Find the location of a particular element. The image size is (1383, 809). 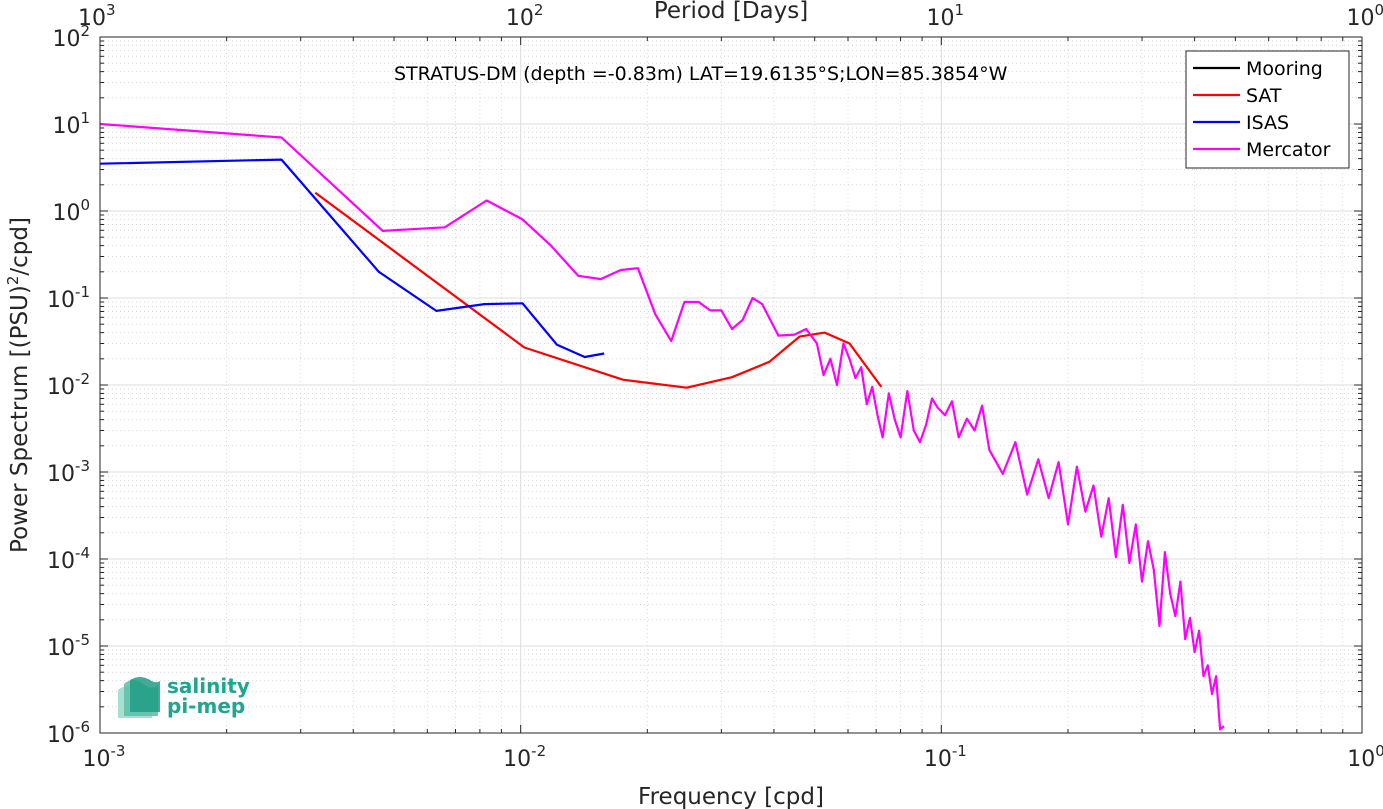

y-axis-title: Power Spectrum [(PSU)2/cpd] is located at coordinates (18, 385).